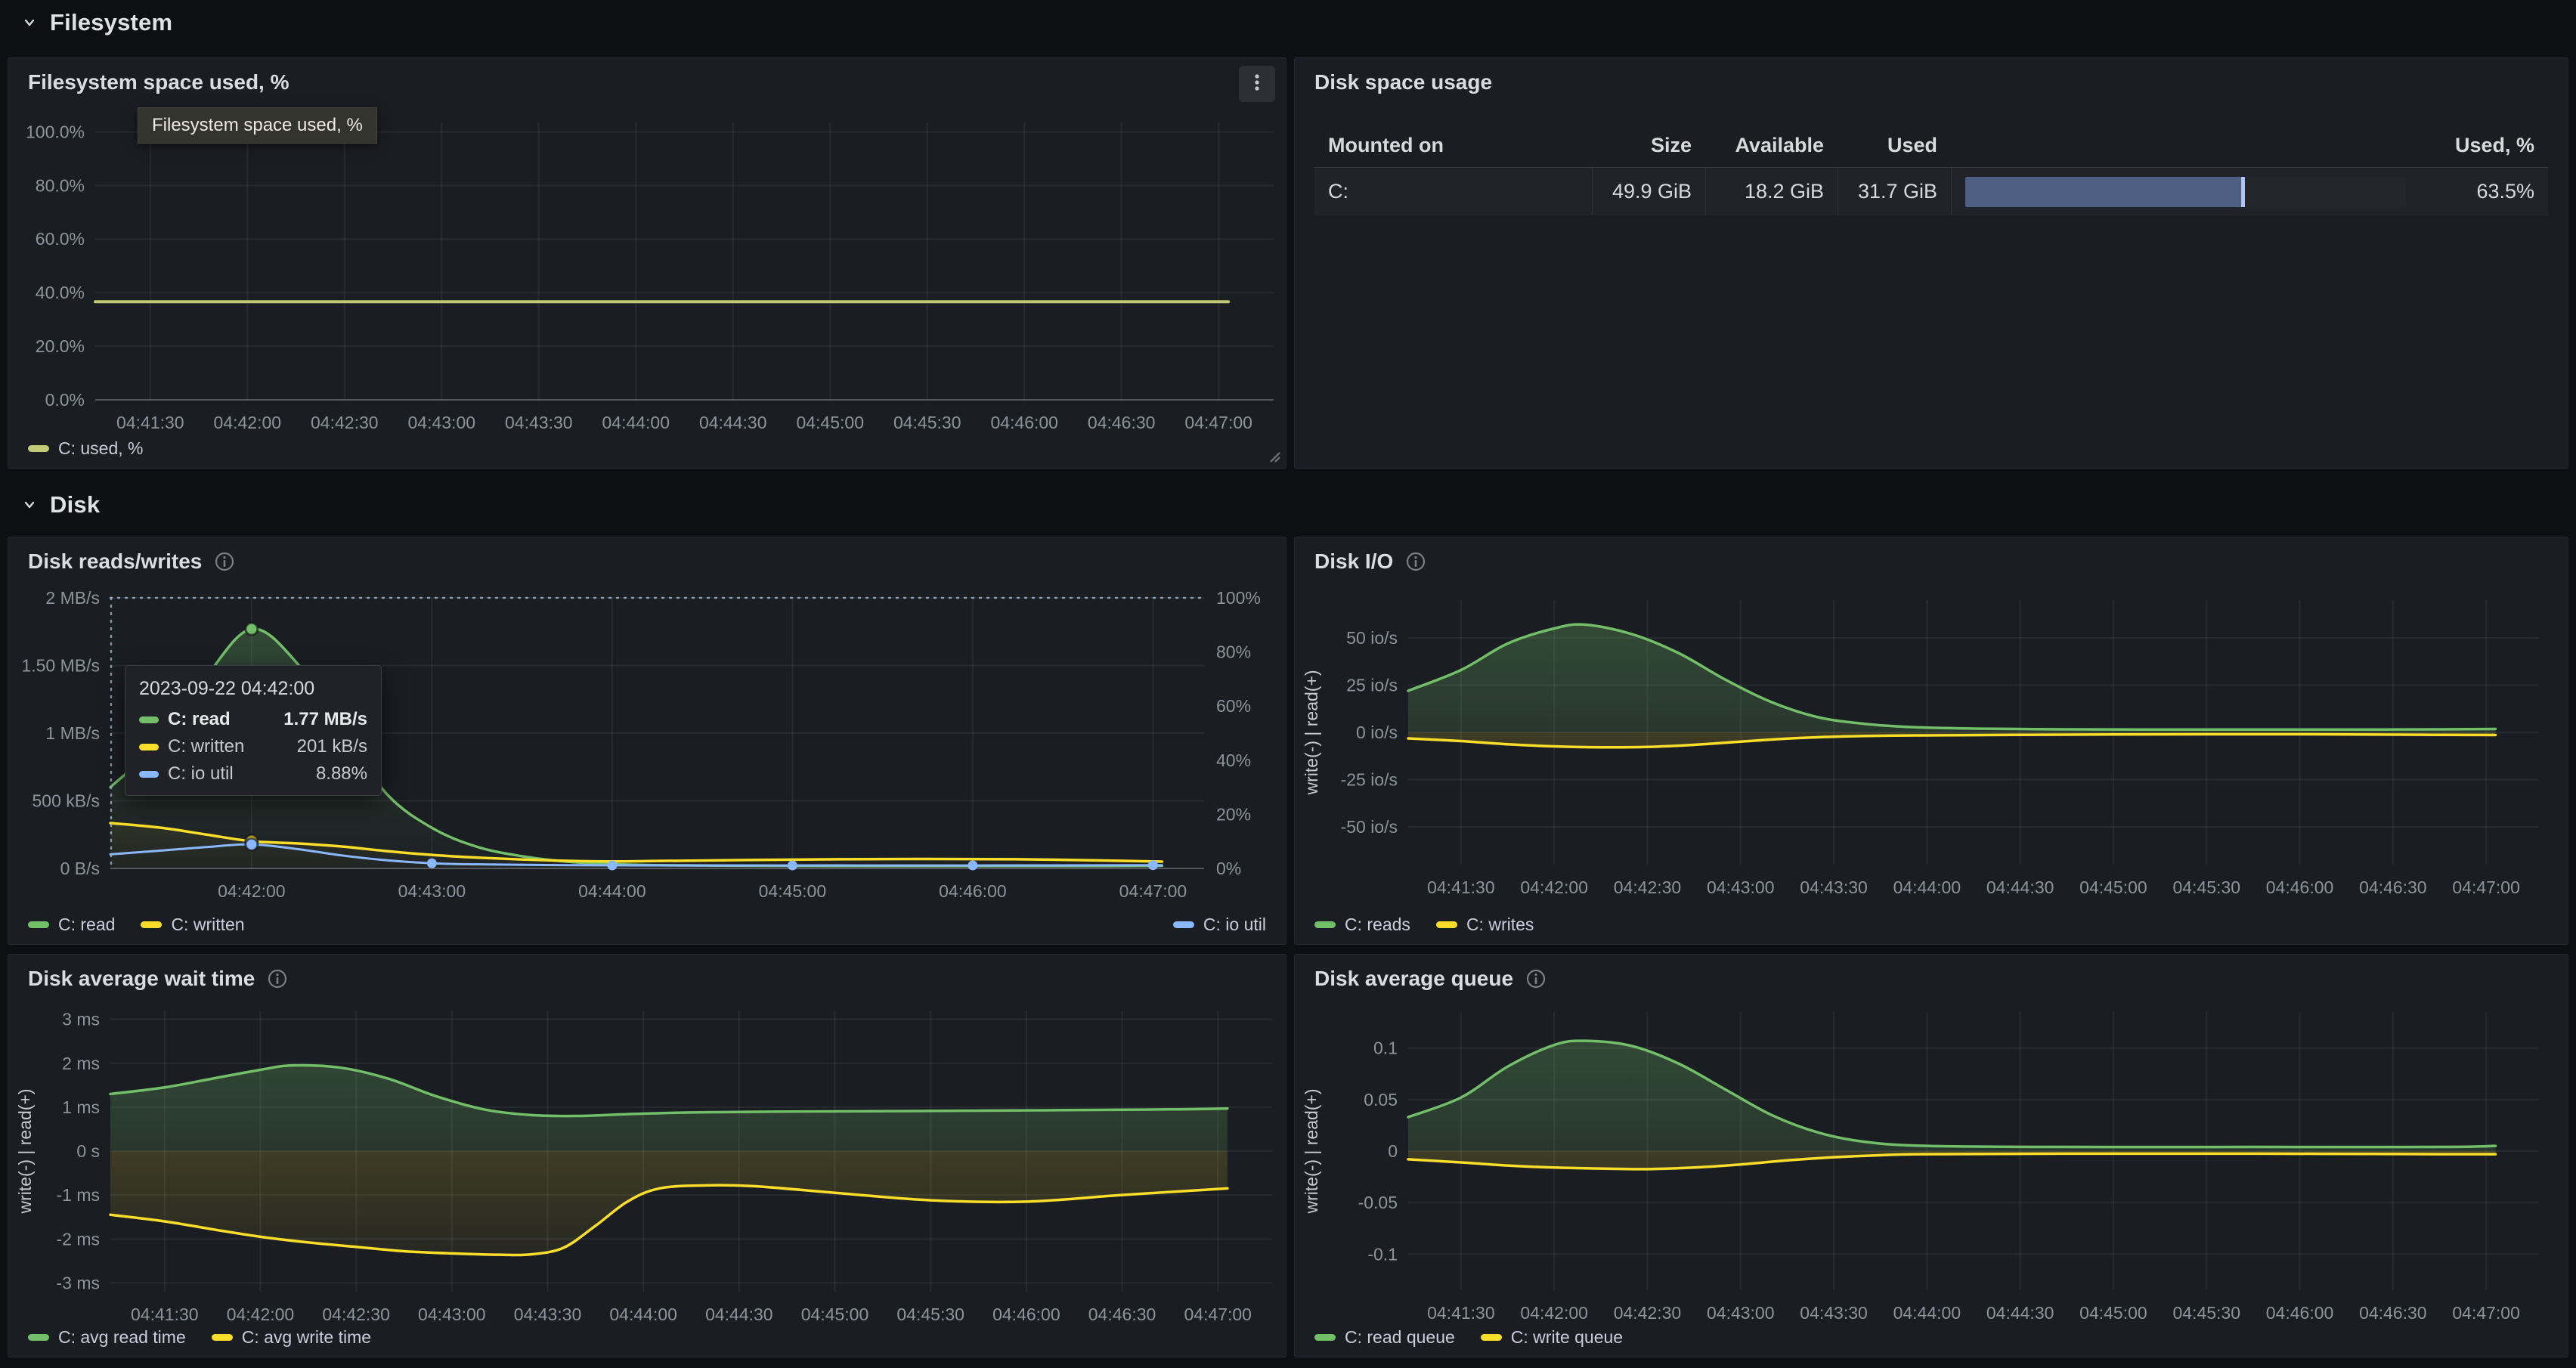 The image size is (2576, 1368). What do you see at coordinates (1386, 145) in the screenshot?
I see `column-header-mounted-on: Mounted on` at bounding box center [1386, 145].